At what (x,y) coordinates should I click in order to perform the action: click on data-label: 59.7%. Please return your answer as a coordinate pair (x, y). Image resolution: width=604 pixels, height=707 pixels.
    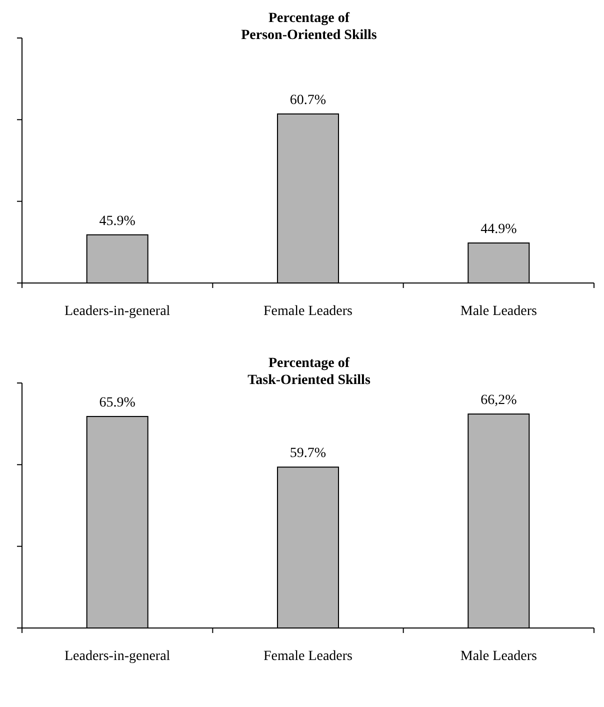
    Looking at the image, I should click on (308, 454).